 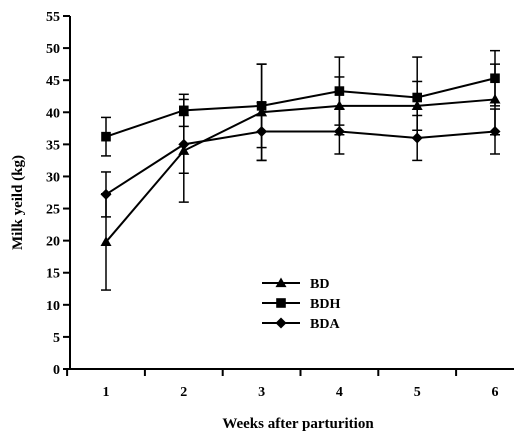 What do you see at coordinates (56, 338) in the screenshot?
I see `y-tick-label: 5` at bounding box center [56, 338].